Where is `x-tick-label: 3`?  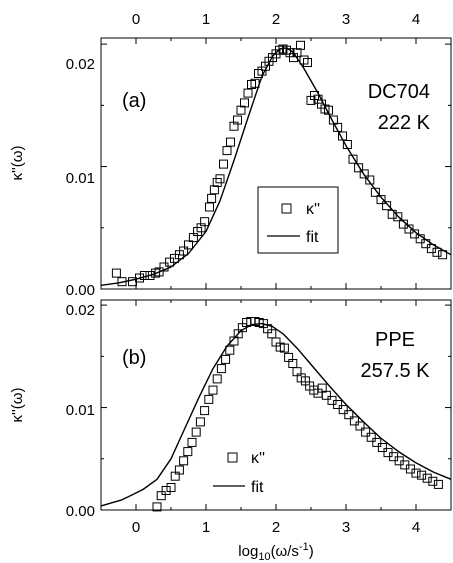 x-tick-label: 3 is located at coordinates (346, 527).